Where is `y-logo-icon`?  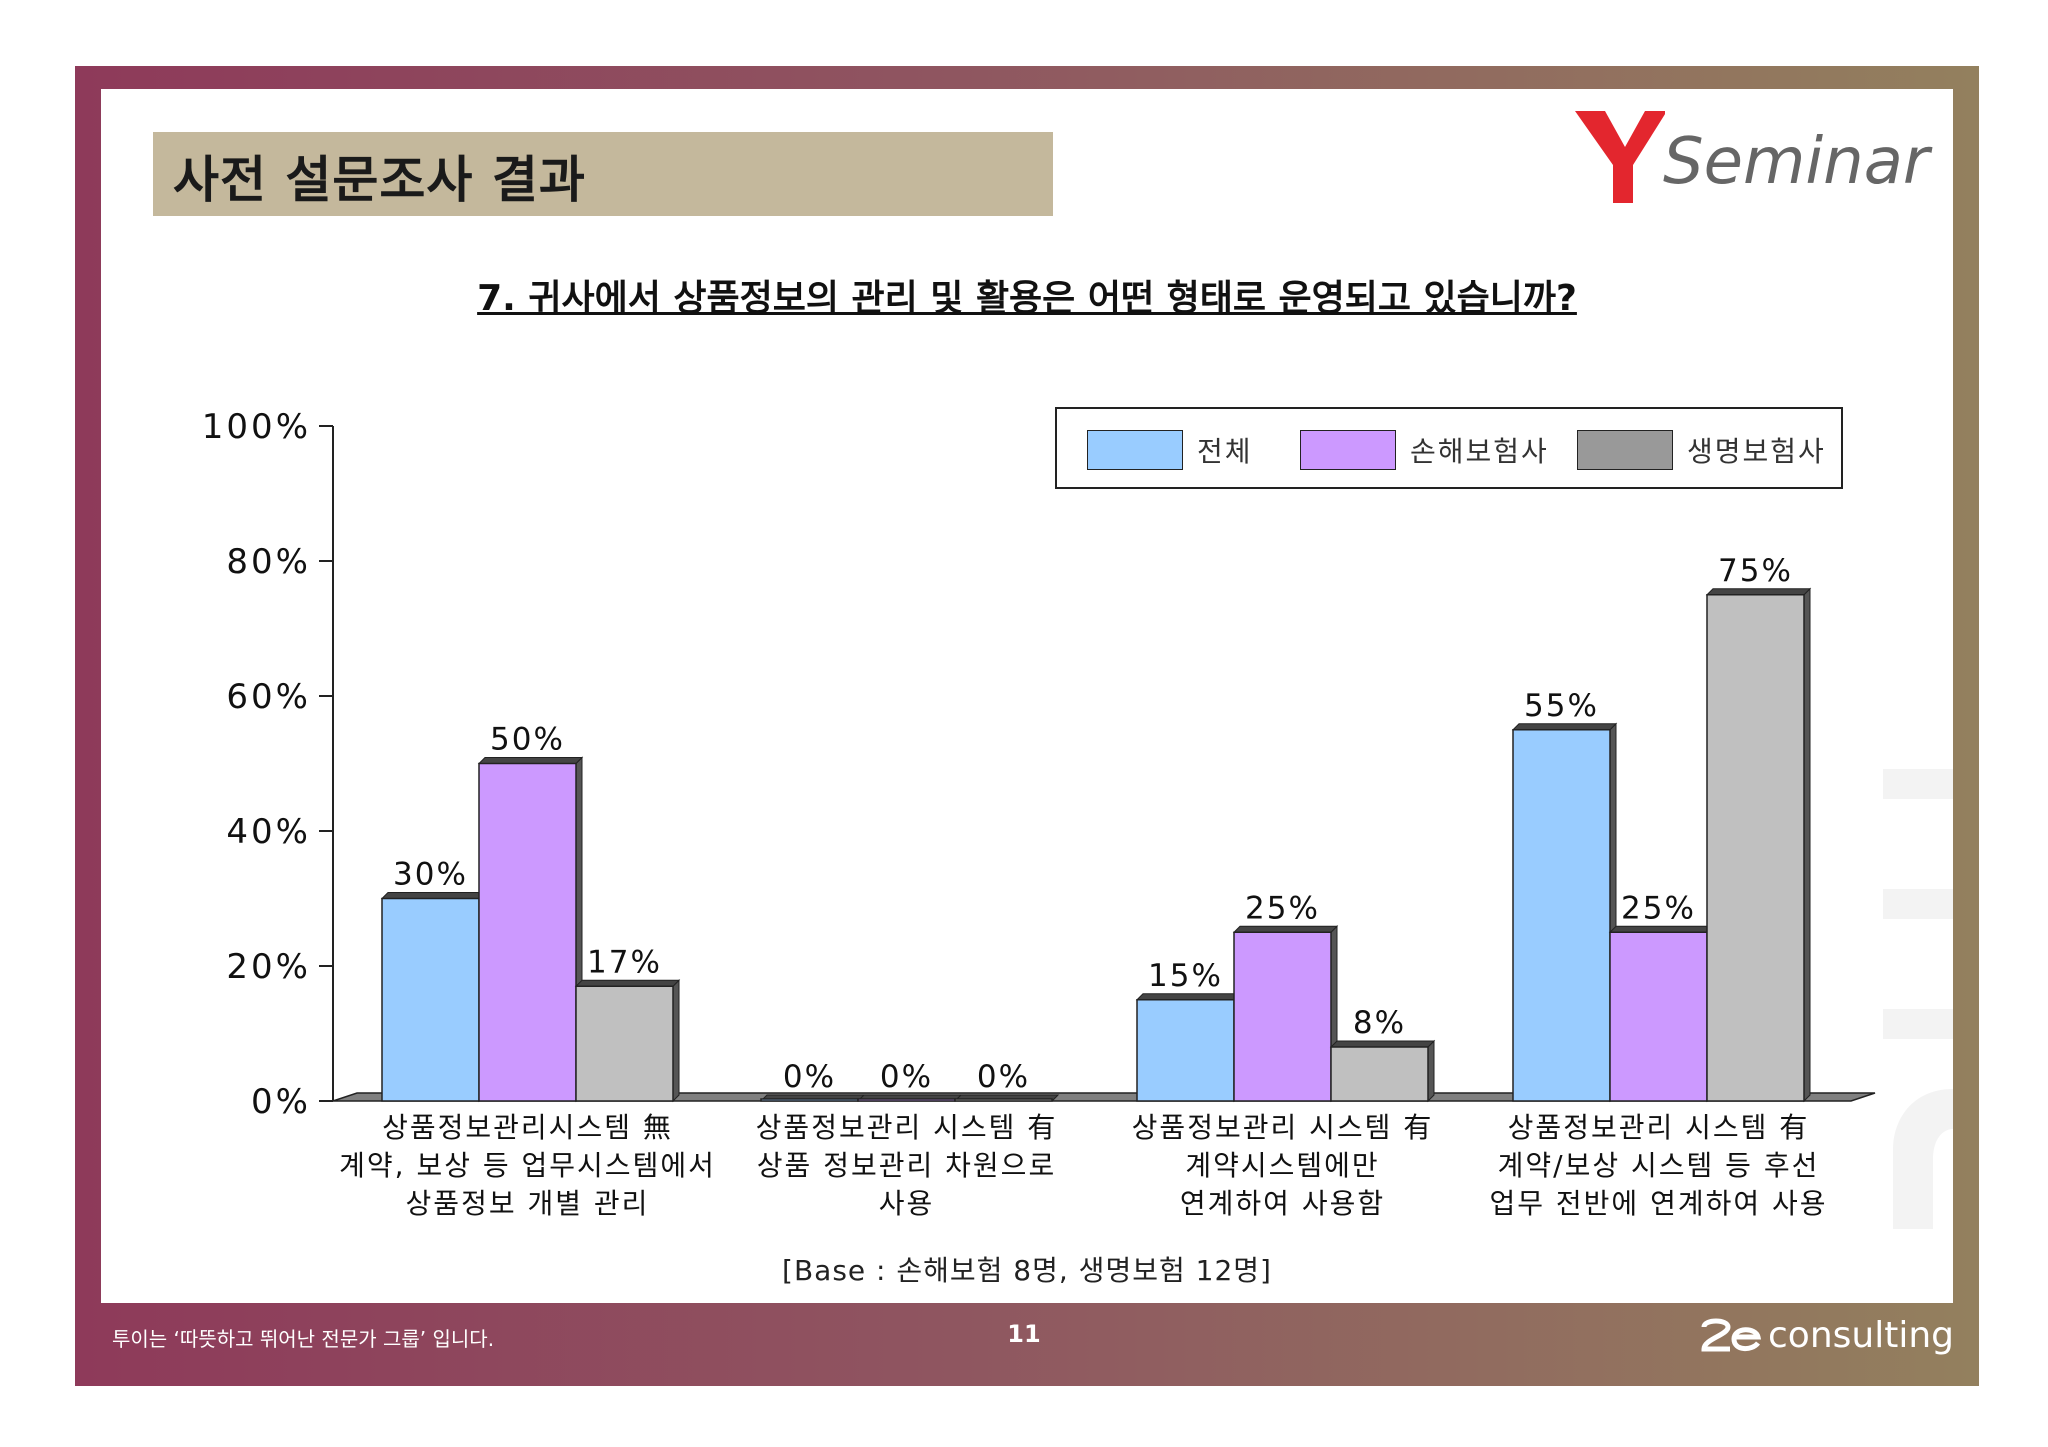 y-logo-icon is located at coordinates (1620, 157).